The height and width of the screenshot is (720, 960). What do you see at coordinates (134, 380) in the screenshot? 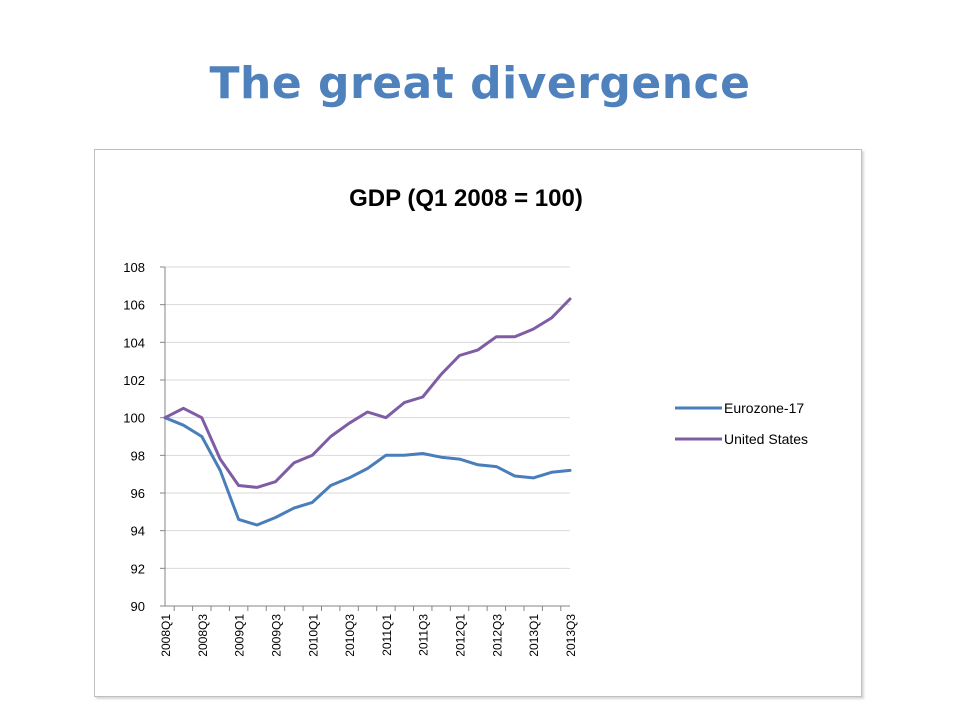
I see `y-tick-label: 102` at bounding box center [134, 380].